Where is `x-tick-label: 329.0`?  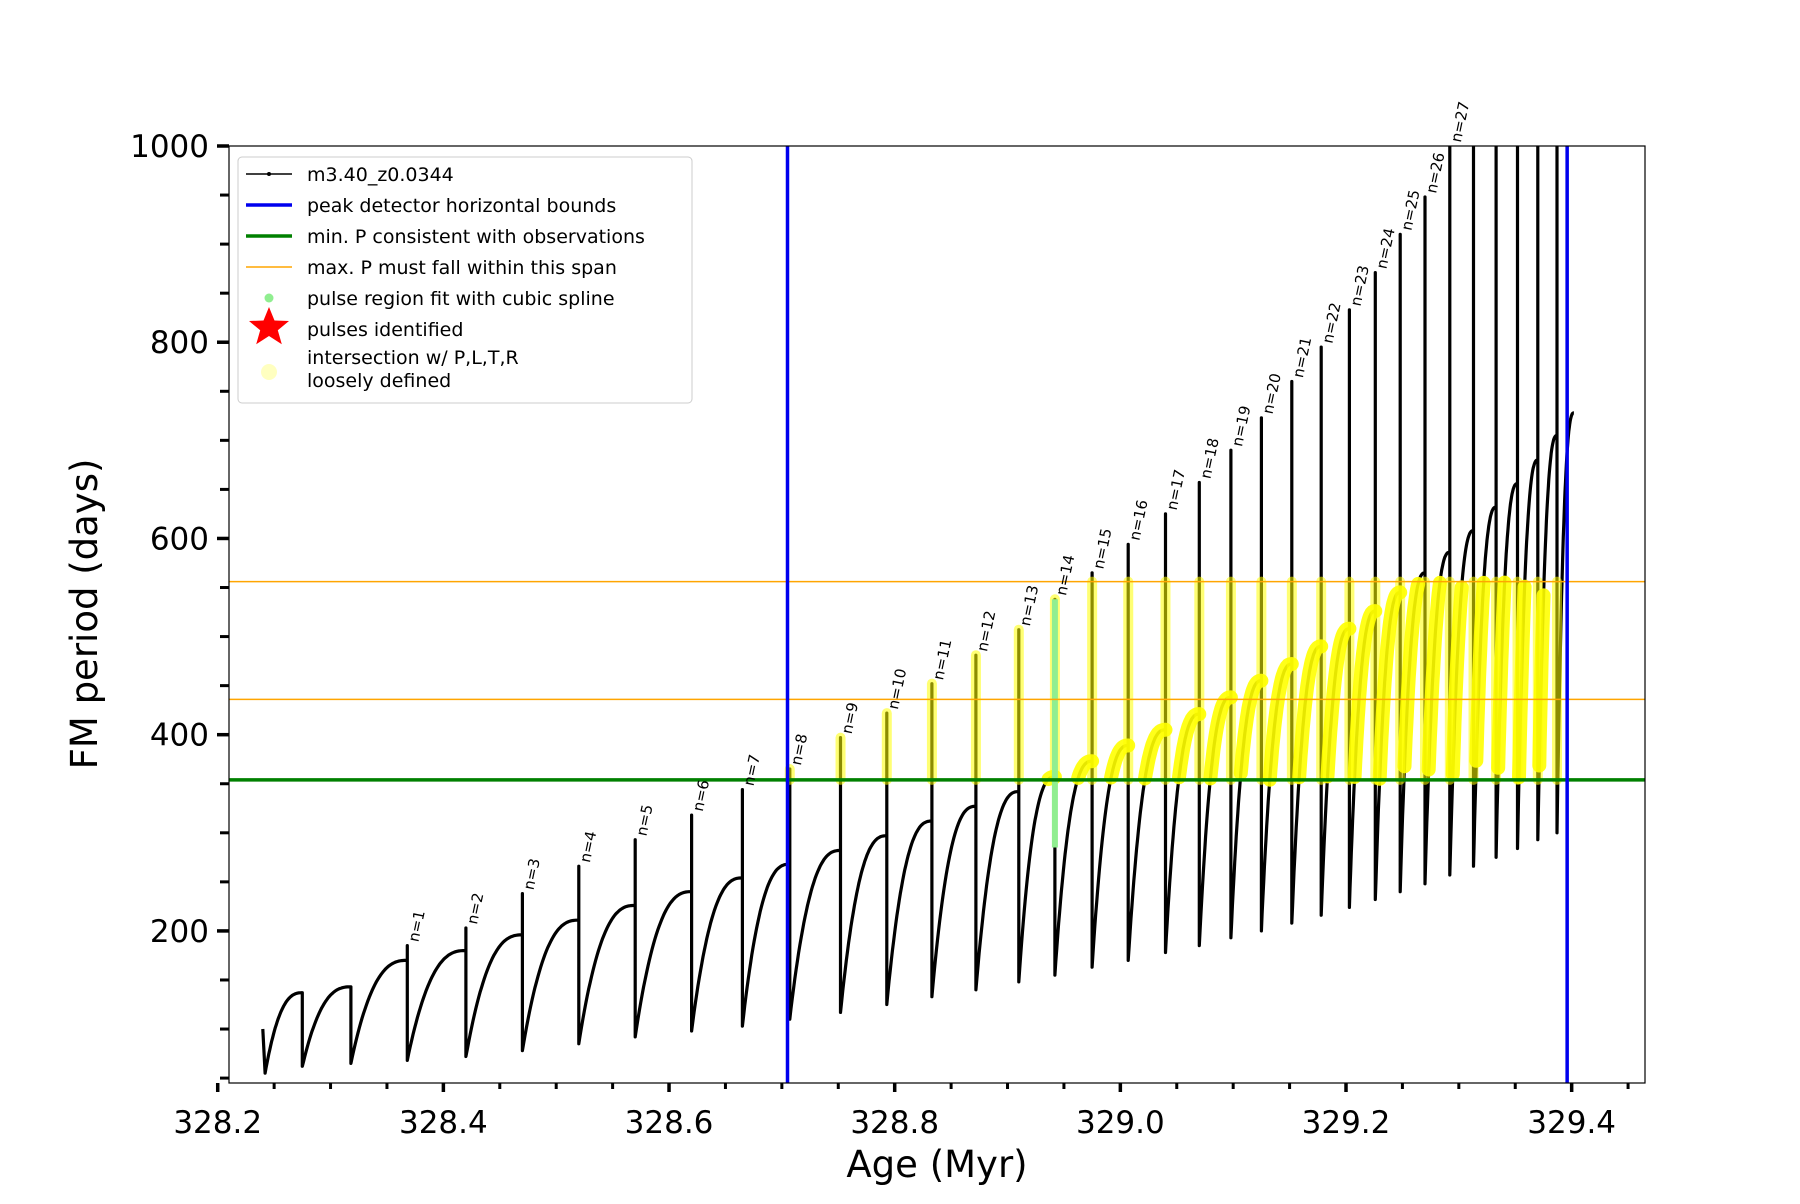 x-tick-label: 329.0 is located at coordinates (1120, 1123).